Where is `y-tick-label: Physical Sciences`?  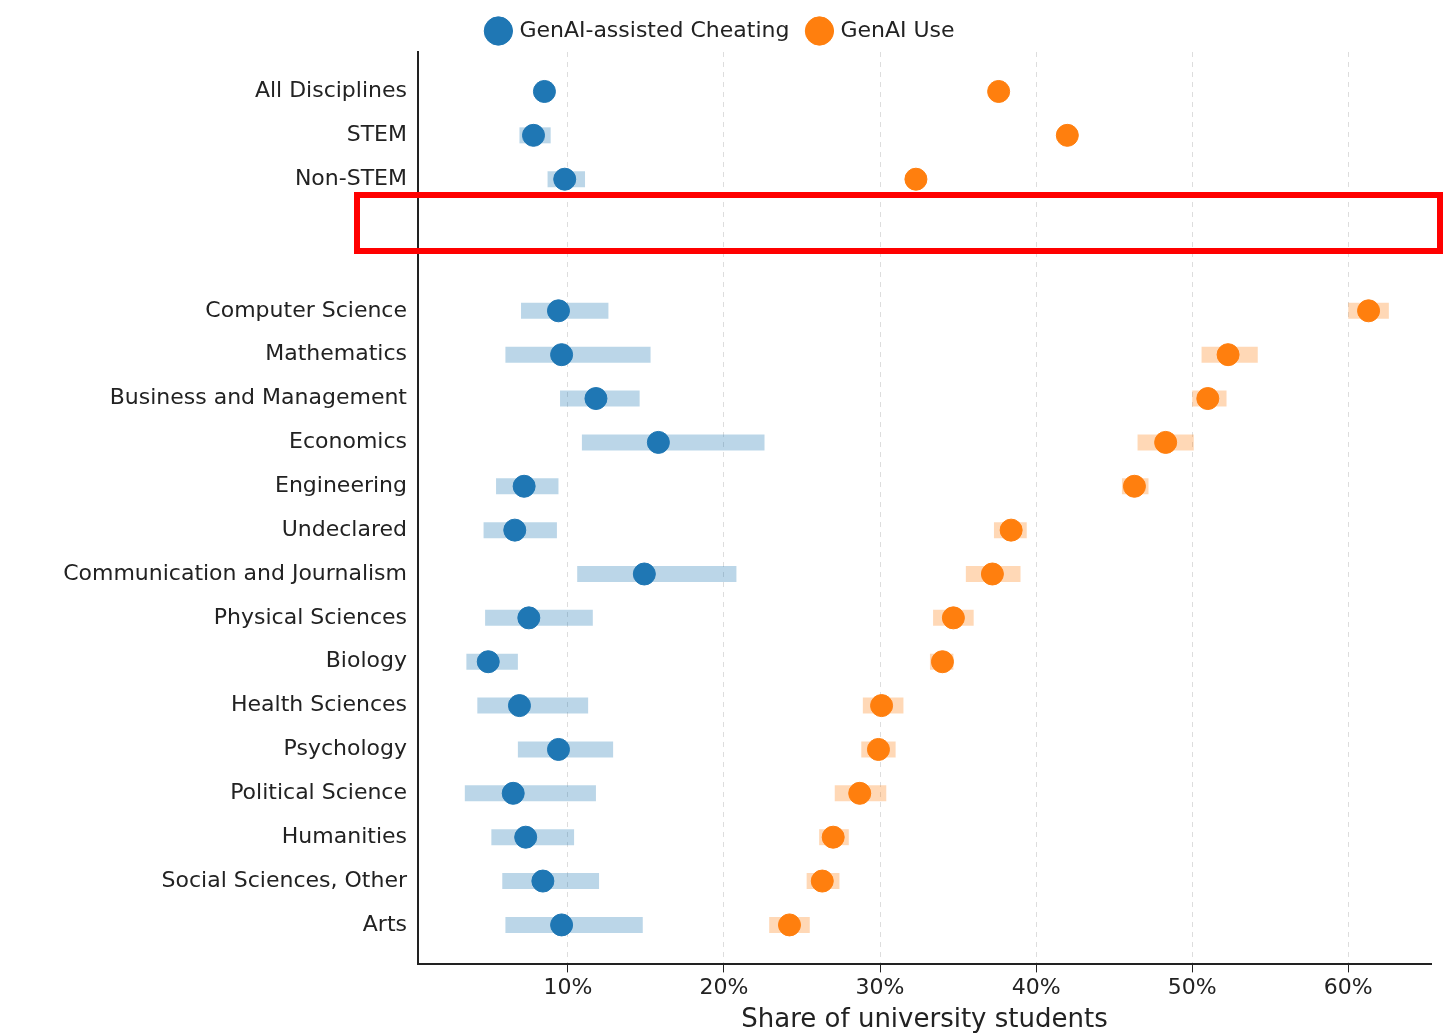
y-tick-label: Physical Sciences is located at coordinates (310, 616).